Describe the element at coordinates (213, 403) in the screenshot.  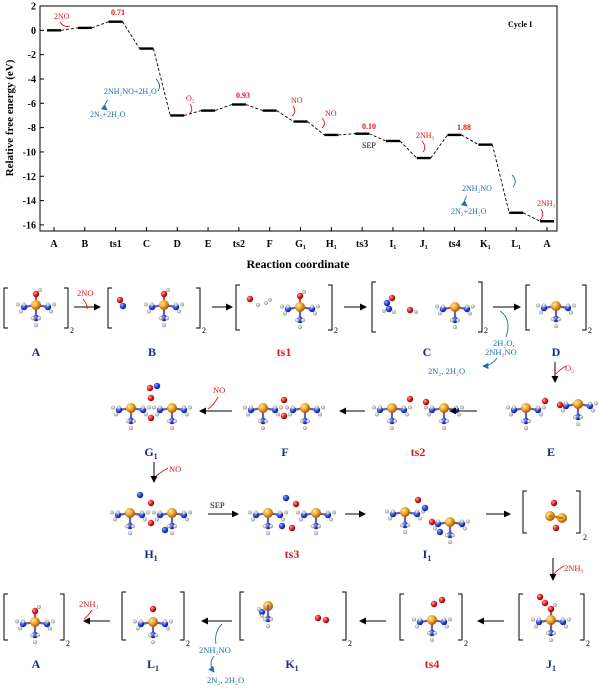
I see `scheme-reagent-no-f-arrow` at that location.